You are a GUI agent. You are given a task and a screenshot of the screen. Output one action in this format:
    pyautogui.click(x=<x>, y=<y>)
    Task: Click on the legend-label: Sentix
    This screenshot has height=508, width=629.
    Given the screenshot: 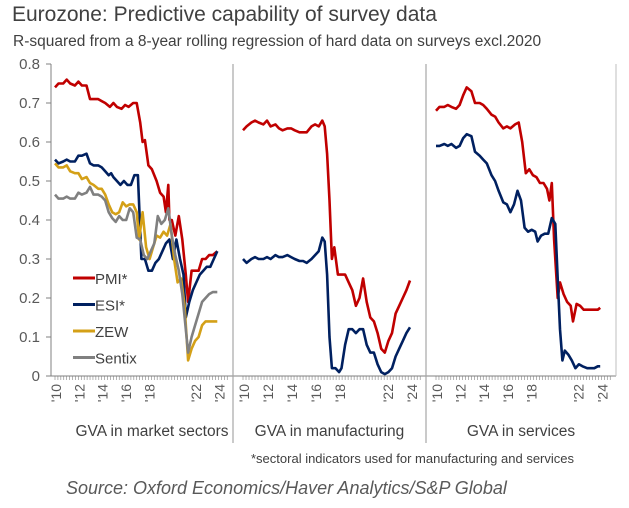 What is the action you would take?
    pyautogui.click(x=116, y=359)
    